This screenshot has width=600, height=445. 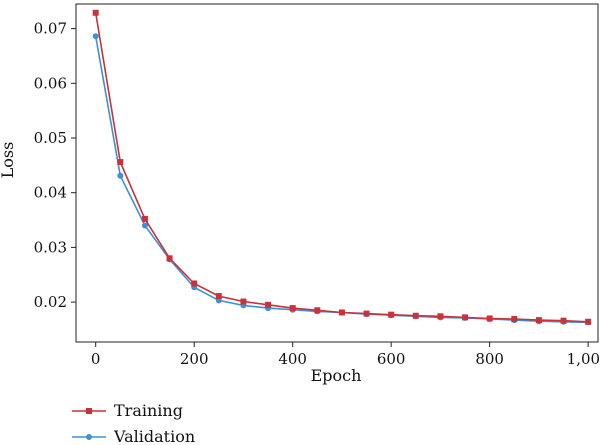 I want to click on x-axis-title: Epoch, so click(x=336, y=375).